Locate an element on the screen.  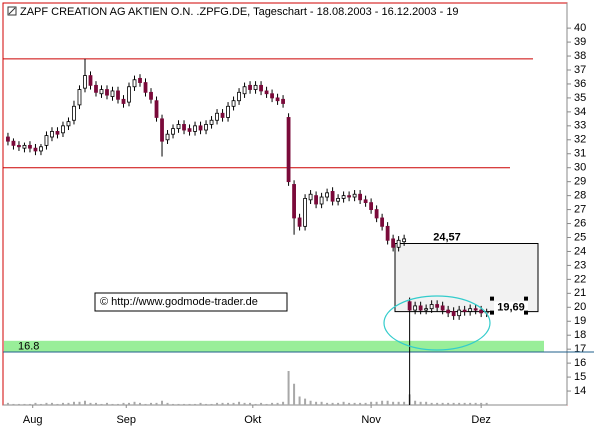
title-icon-line is located at coordinates (12, 11).